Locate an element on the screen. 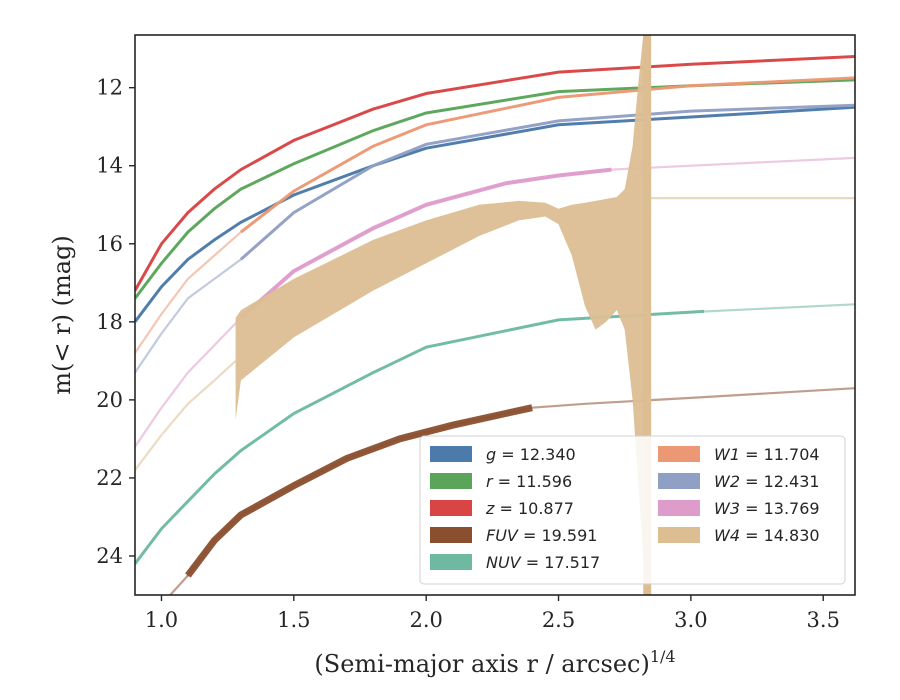 The image size is (900, 700). y-tick-label: 22 is located at coordinates (109, 478).